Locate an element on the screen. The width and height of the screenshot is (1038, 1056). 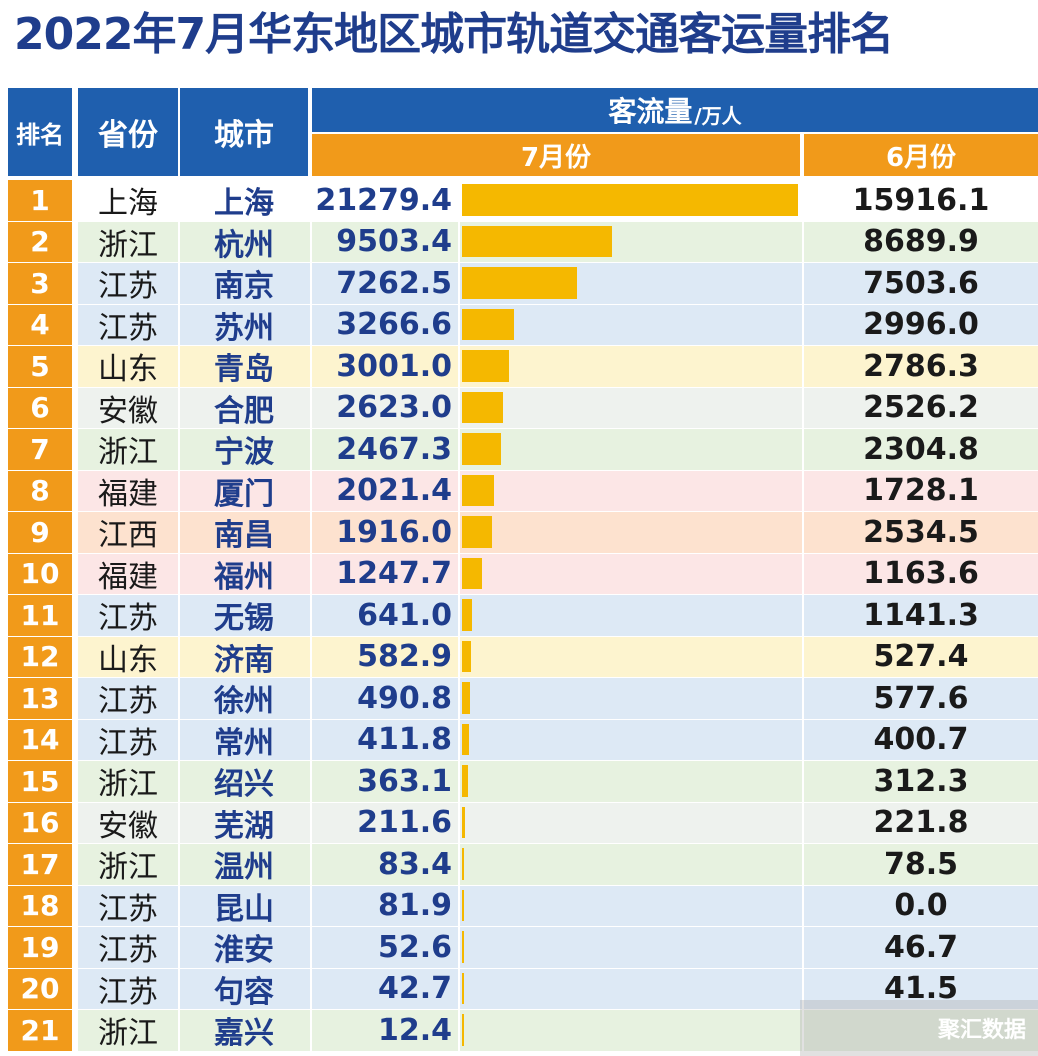
city-cell: 芜湖 is located at coordinates (244, 826).